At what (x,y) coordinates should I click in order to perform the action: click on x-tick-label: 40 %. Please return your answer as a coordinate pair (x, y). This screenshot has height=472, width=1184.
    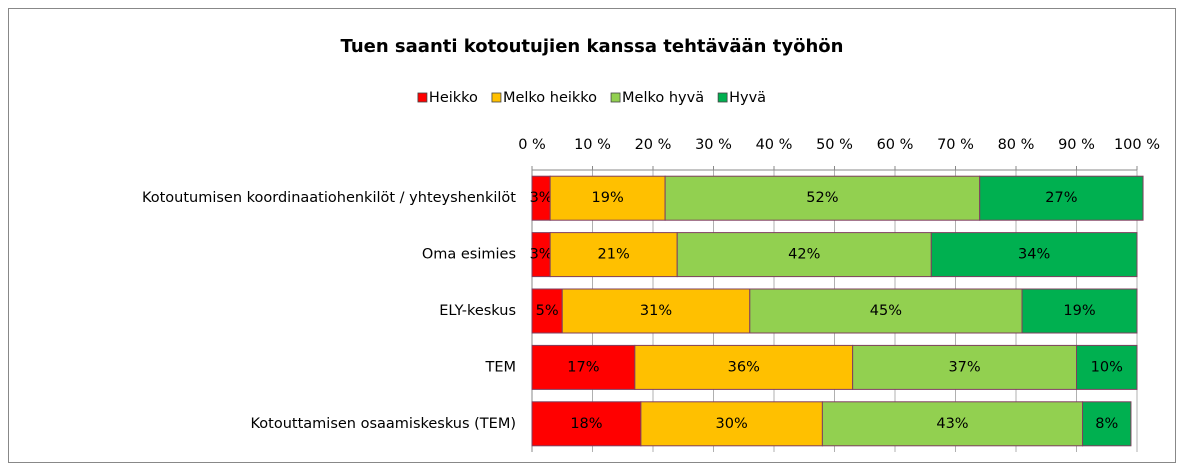
    Looking at the image, I should click on (774, 145).